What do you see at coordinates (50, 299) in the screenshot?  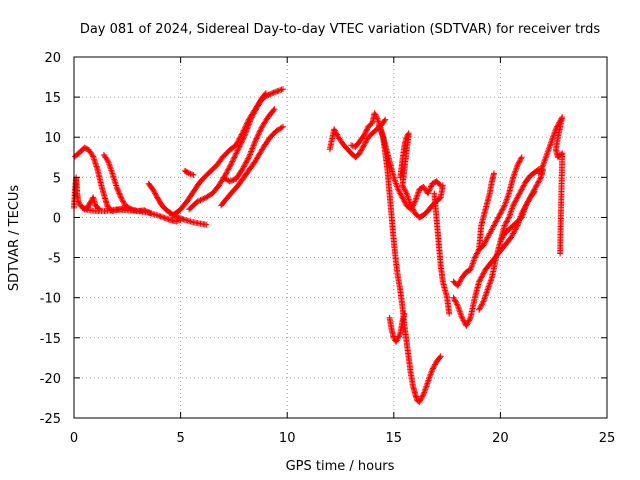 I see `y-tick-label: -10` at bounding box center [50, 299].